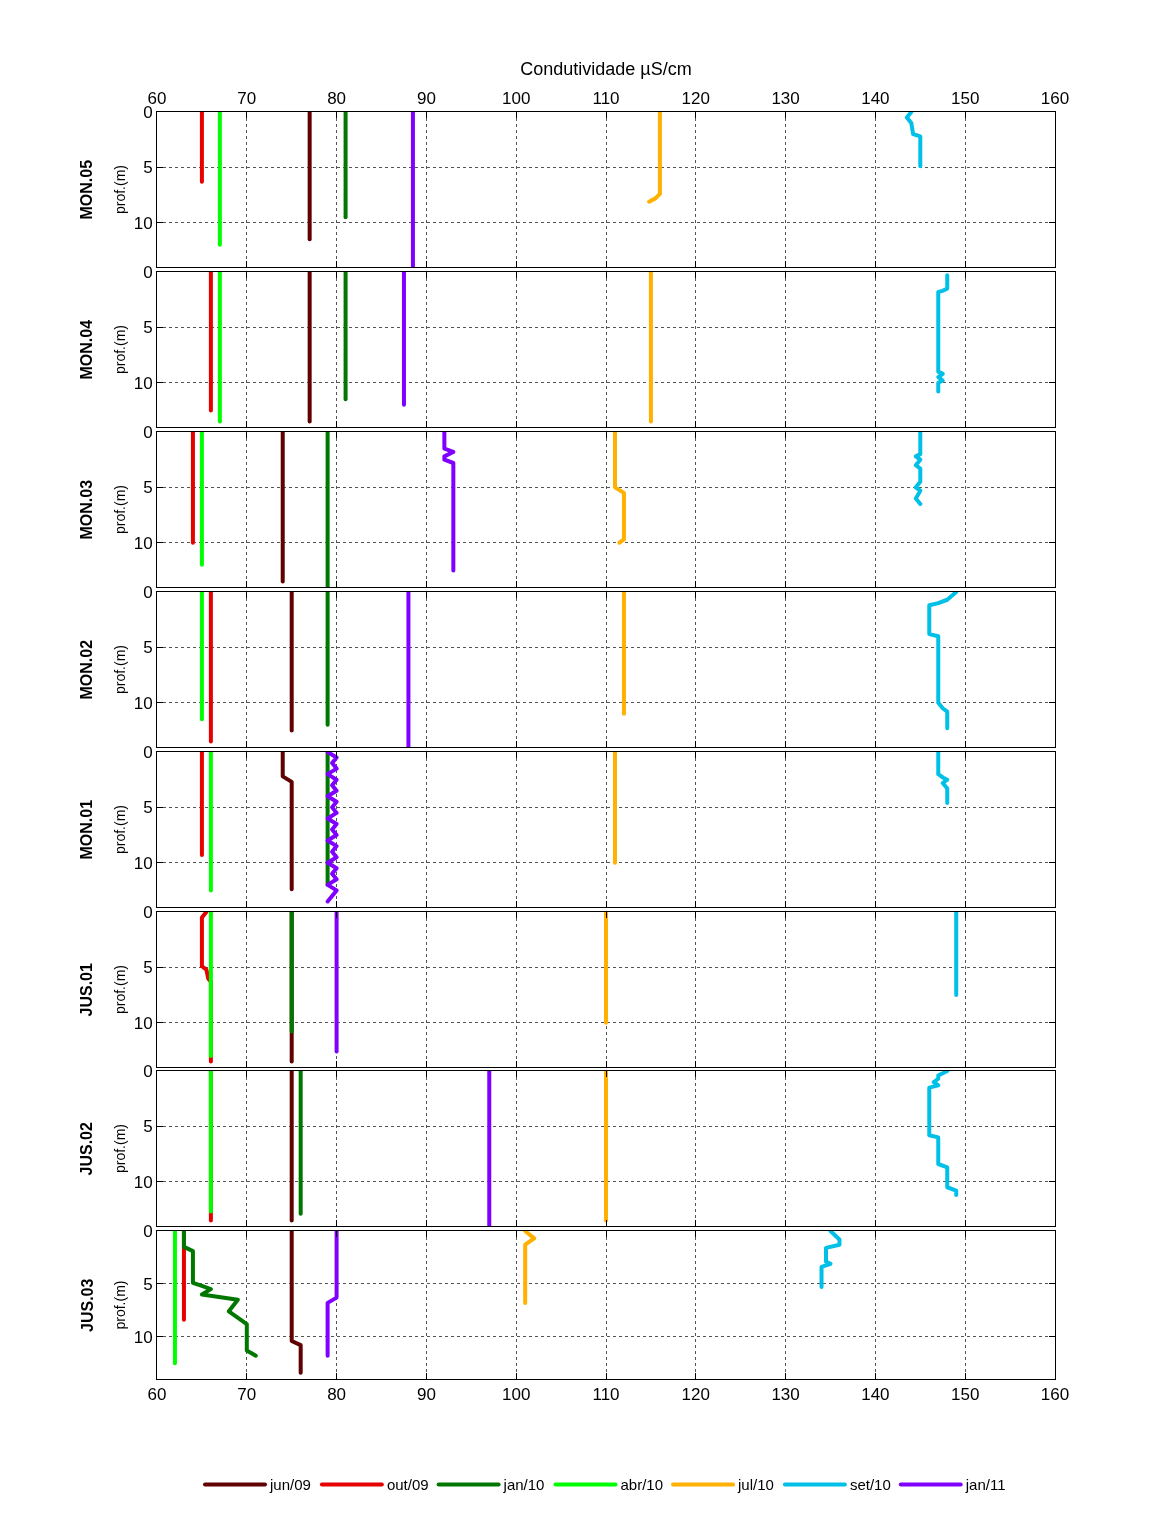 The width and height of the screenshot is (1163, 1513). What do you see at coordinates (755, 1485) in the screenshot?
I see `legend-label: jul/10` at bounding box center [755, 1485].